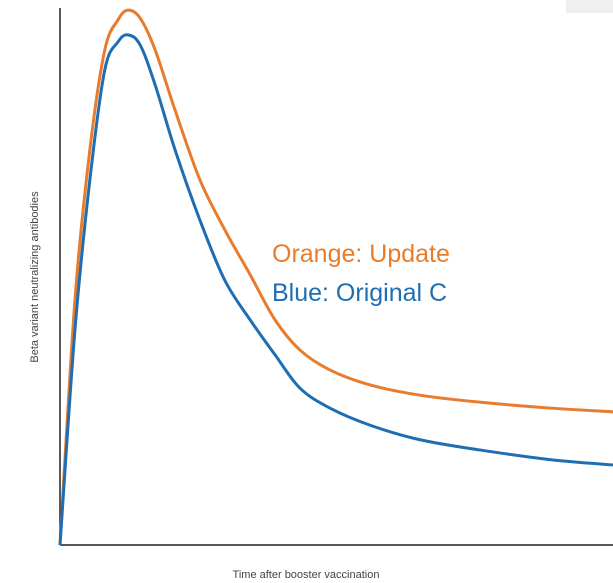  Describe the element at coordinates (361, 254) in the screenshot. I see `legend-label: Orange: Update` at that location.